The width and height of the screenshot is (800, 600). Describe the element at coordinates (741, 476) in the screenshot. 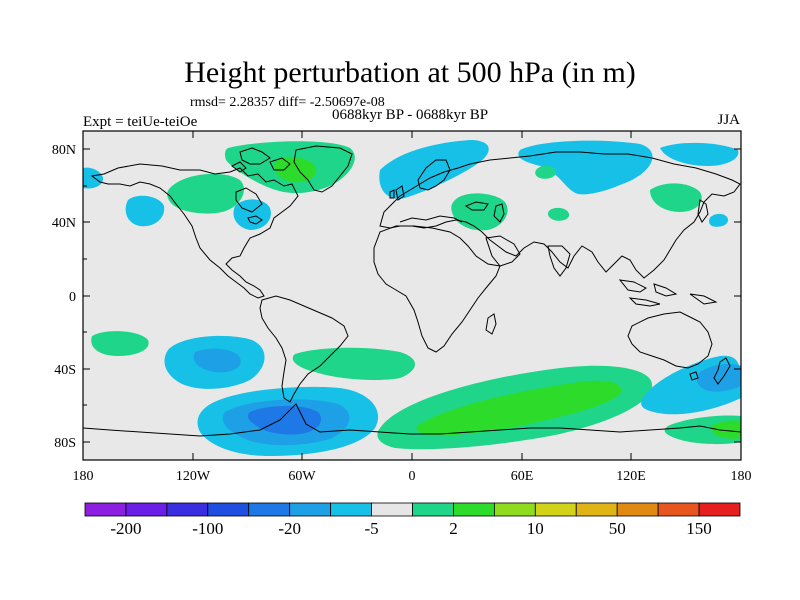

I see `lon-label-180e: 180` at that location.